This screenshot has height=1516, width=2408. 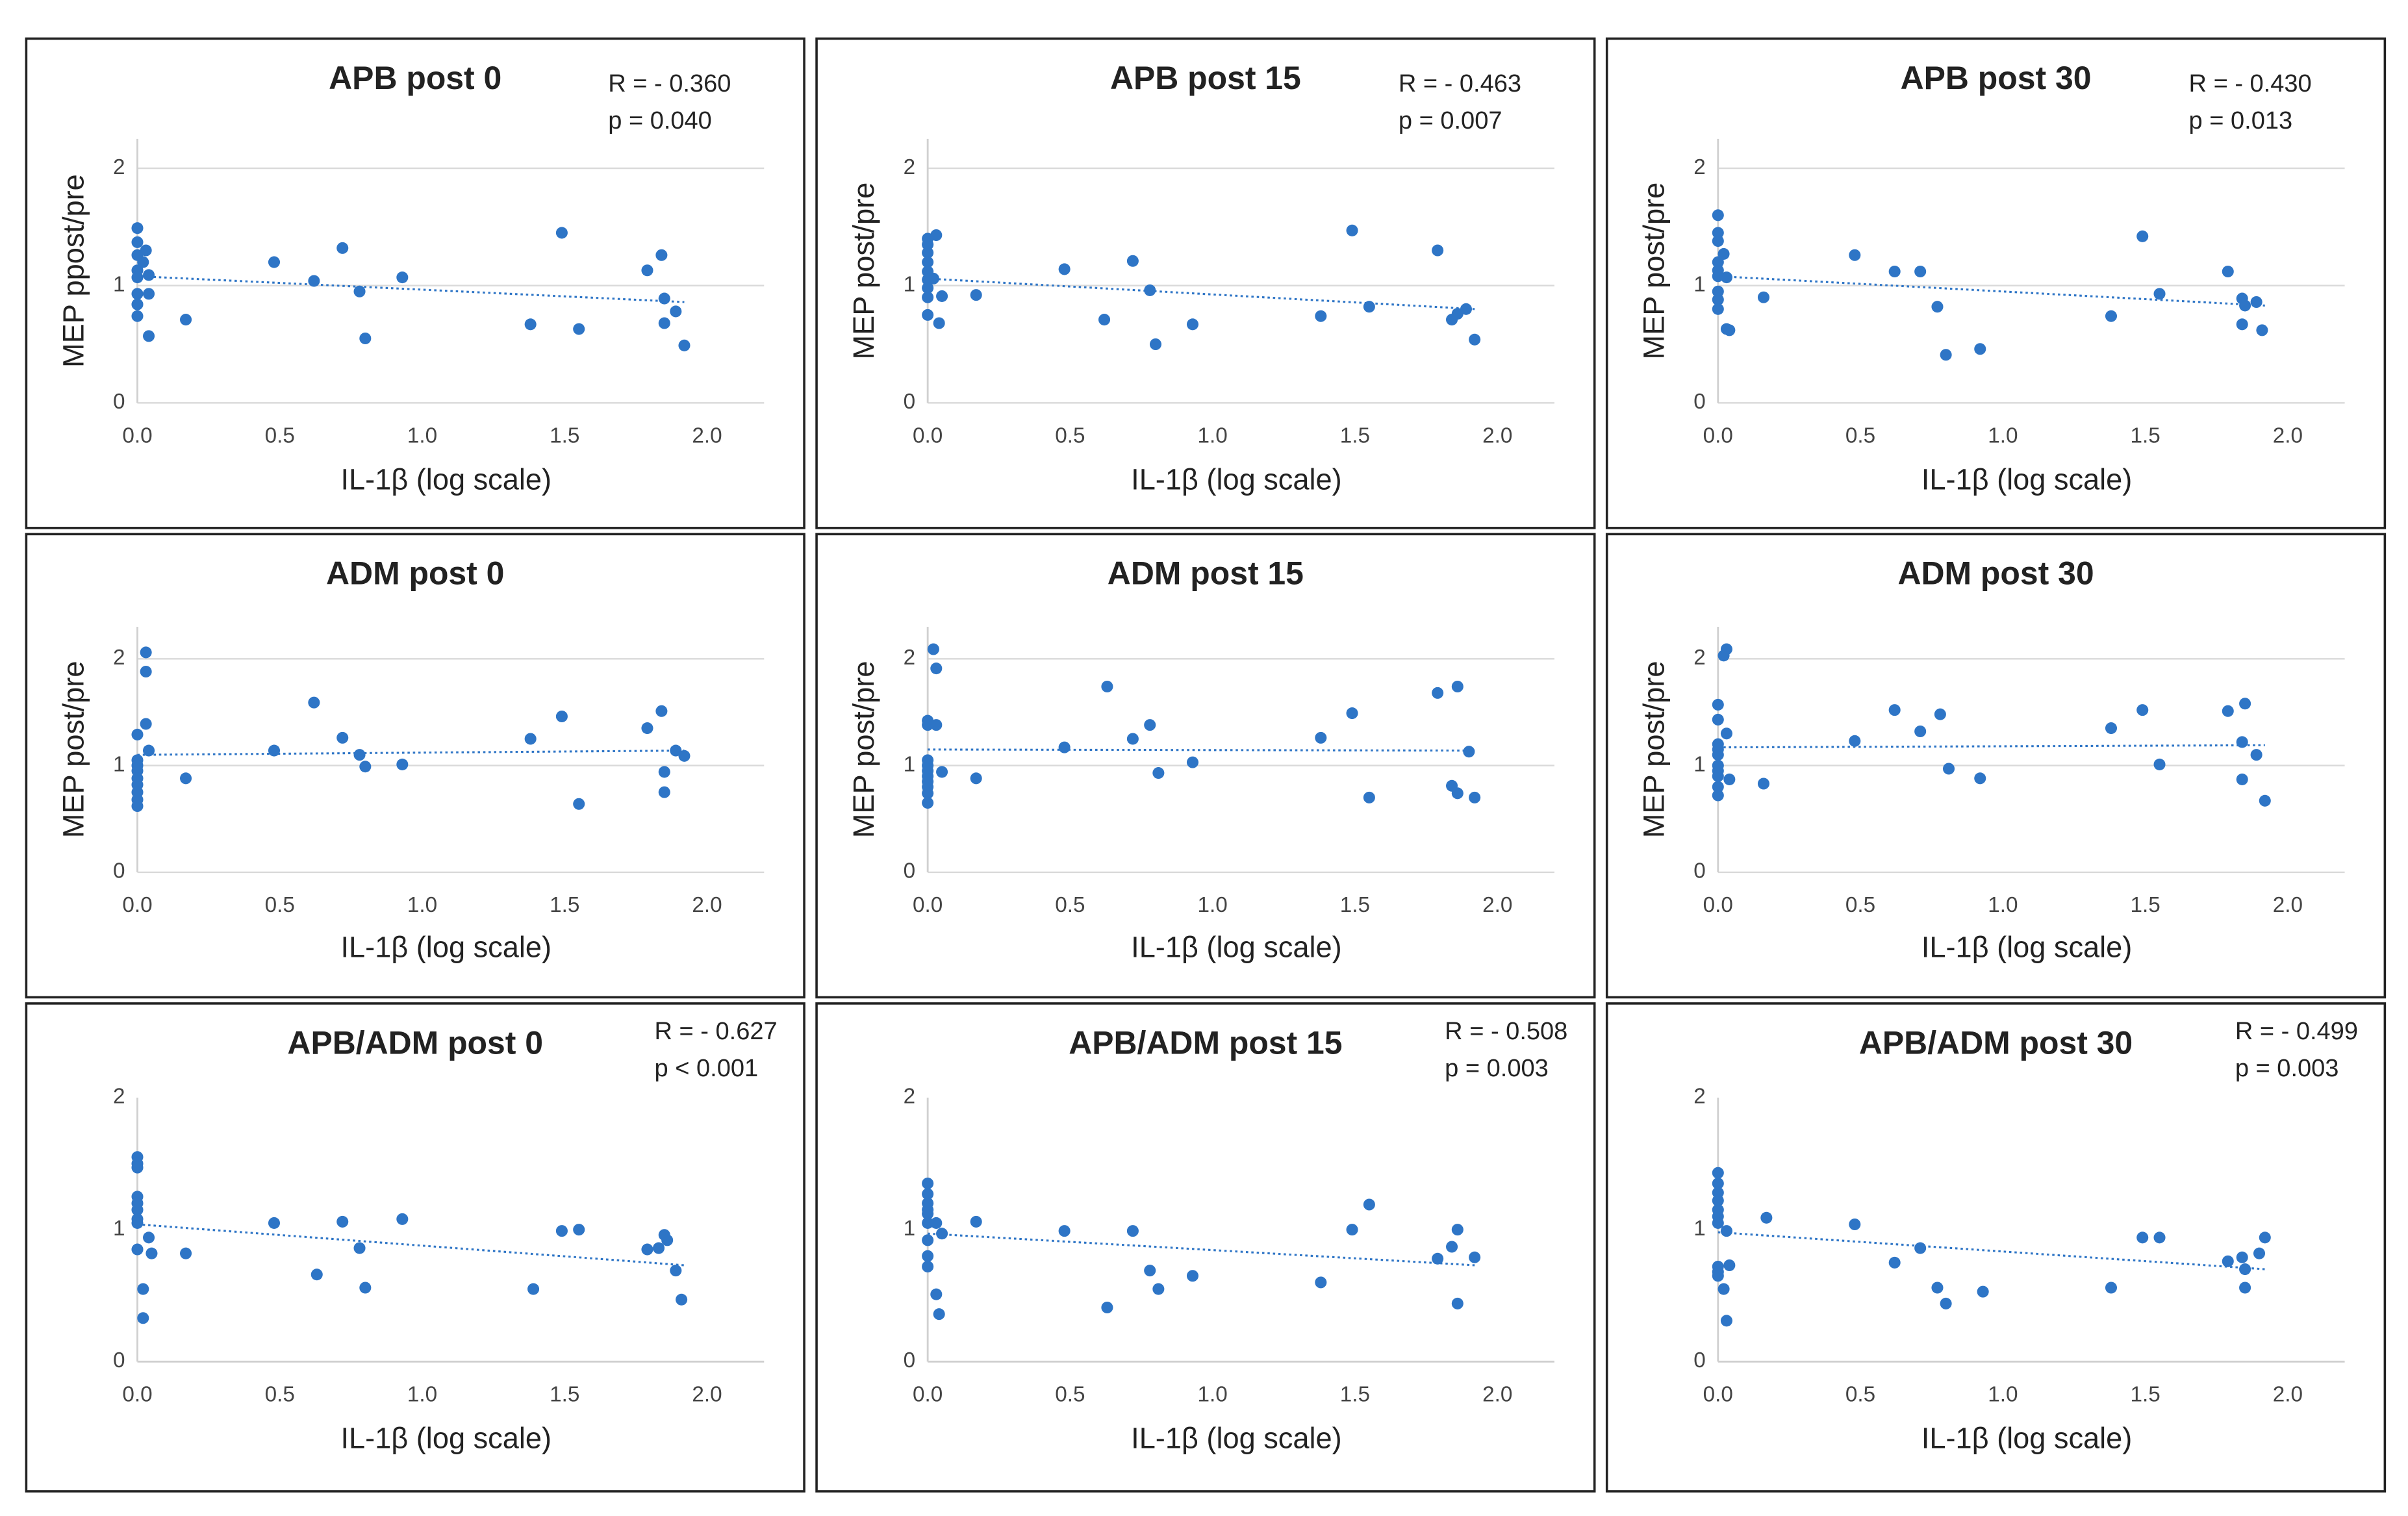 I want to click on chart-title: APB/ADM post 15, so click(x=1205, y=1043).